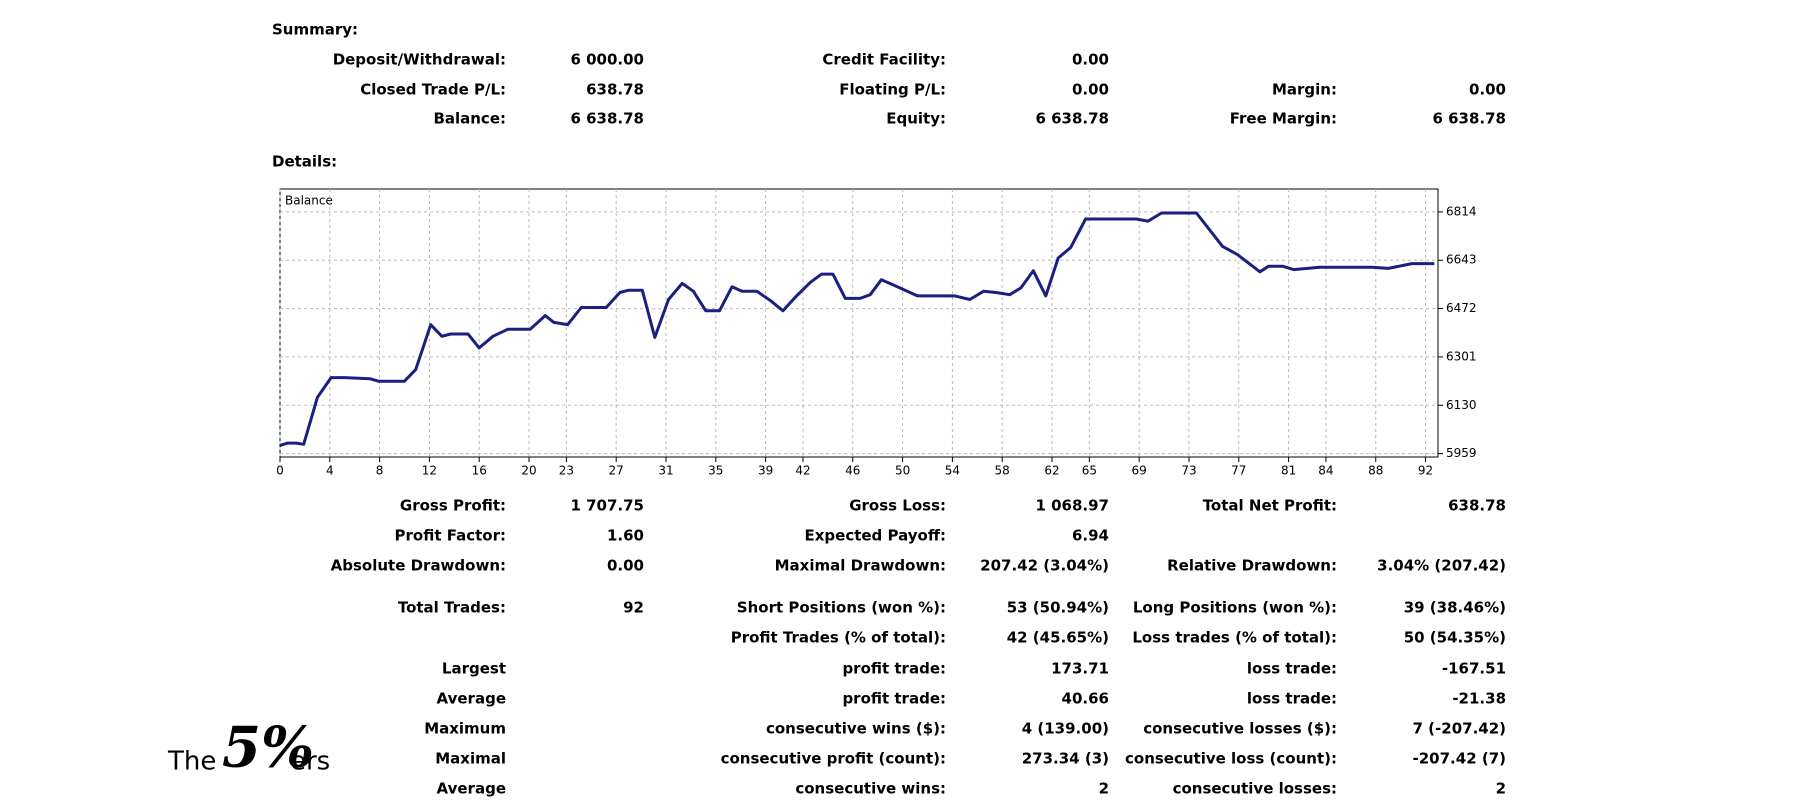 Image resolution: width=1800 pixels, height=804 pixels. I want to click on x-tick-label: 12, so click(429, 471).